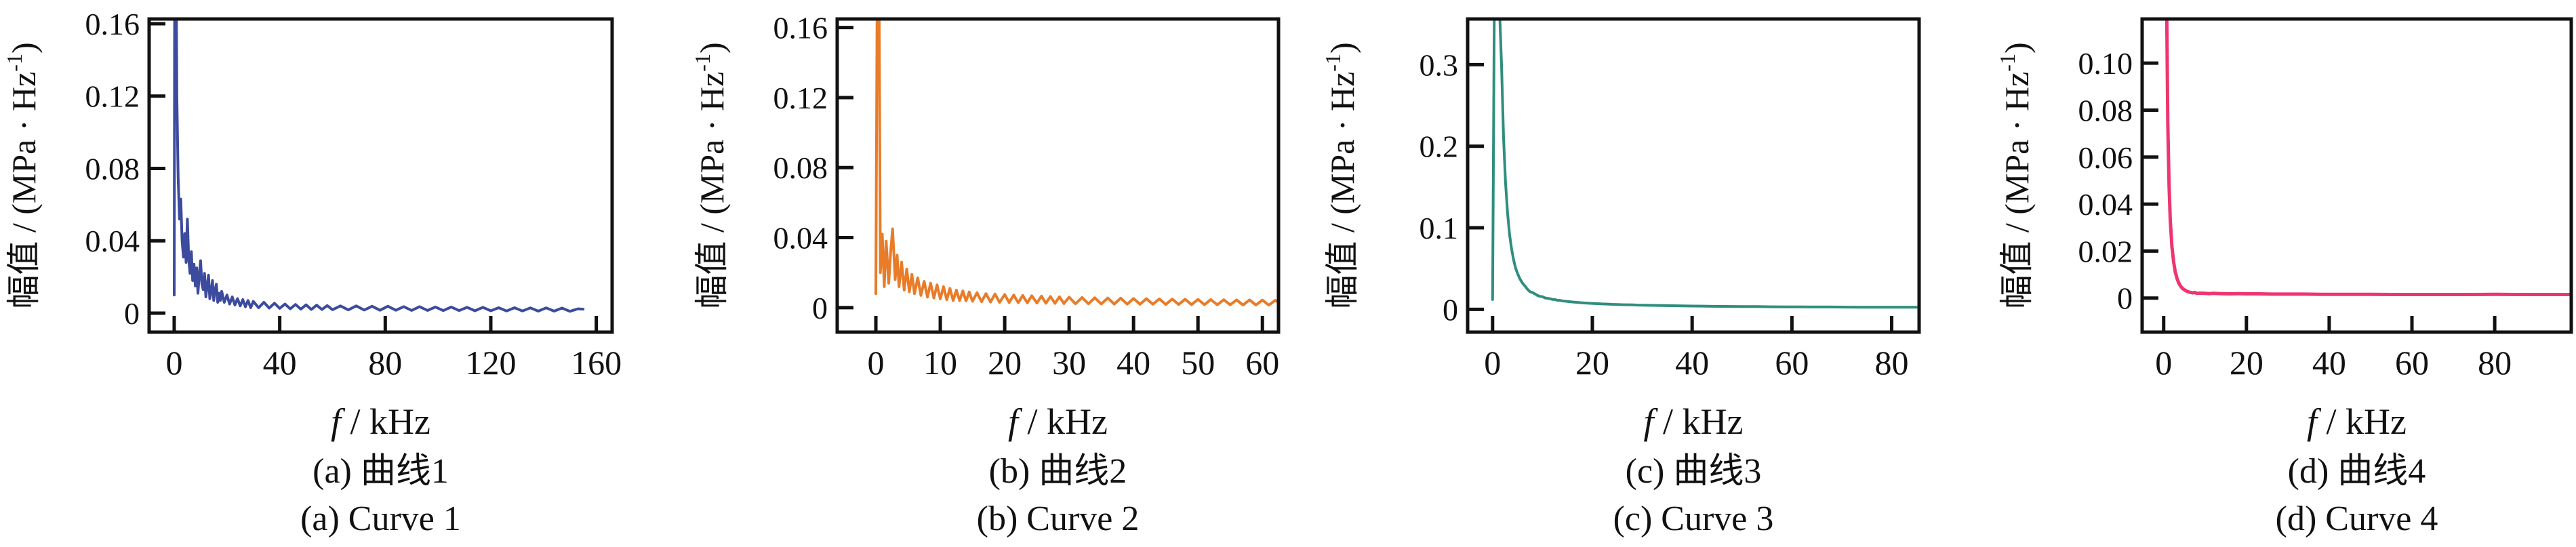 The height and width of the screenshot is (547, 2576). I want to click on x-axis-label-b: f / kHz, so click(1058, 421).